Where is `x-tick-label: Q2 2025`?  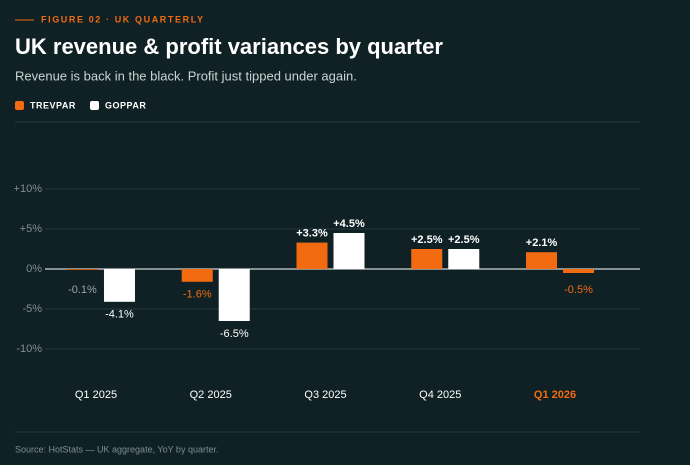
x-tick-label: Q2 2025 is located at coordinates (211, 395).